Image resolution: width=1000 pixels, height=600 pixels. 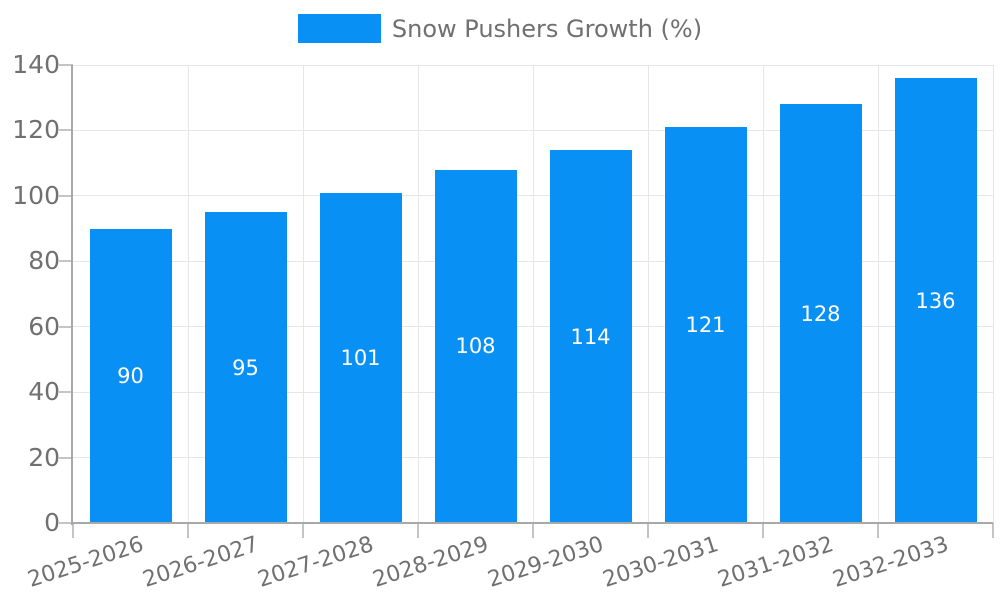 I want to click on y-tick-label: 0, so click(x=52, y=522).